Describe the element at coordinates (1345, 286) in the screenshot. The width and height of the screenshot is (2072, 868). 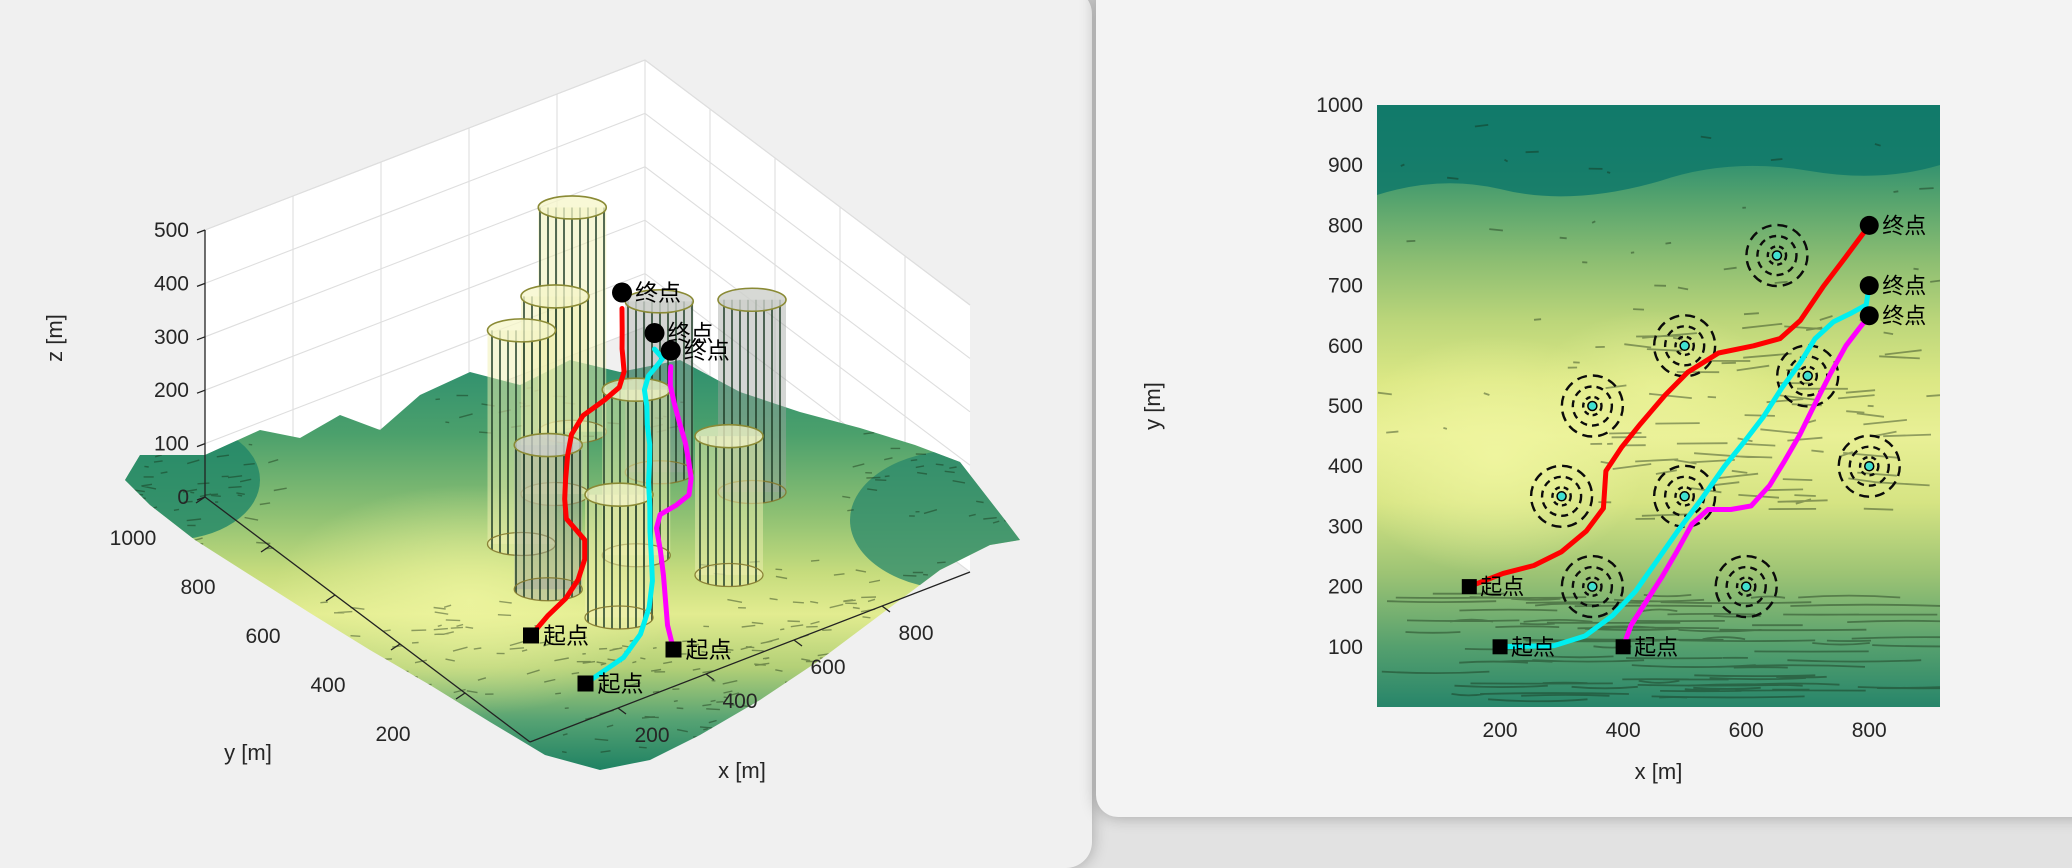
I see `y-tick-label: 700` at that location.